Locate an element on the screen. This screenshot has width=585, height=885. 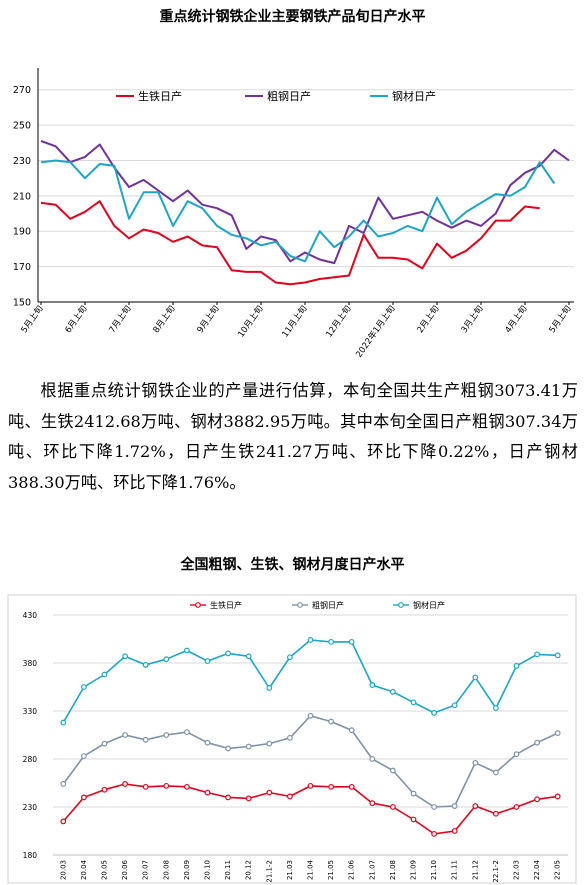
chart2-xtick-label: 21.03 is located at coordinates (290, 870).